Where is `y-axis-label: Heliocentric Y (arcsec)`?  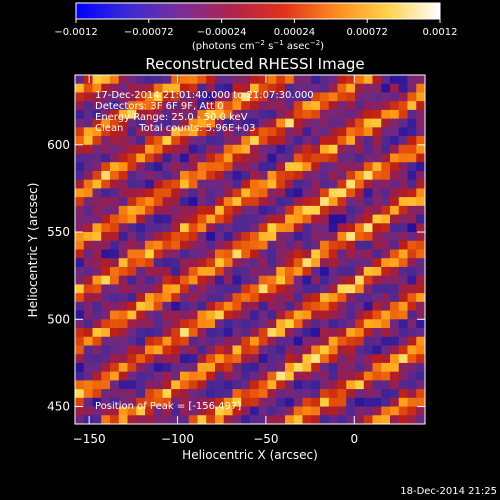
y-axis-label: Heliocentric Y (arcsec) is located at coordinates (33, 250).